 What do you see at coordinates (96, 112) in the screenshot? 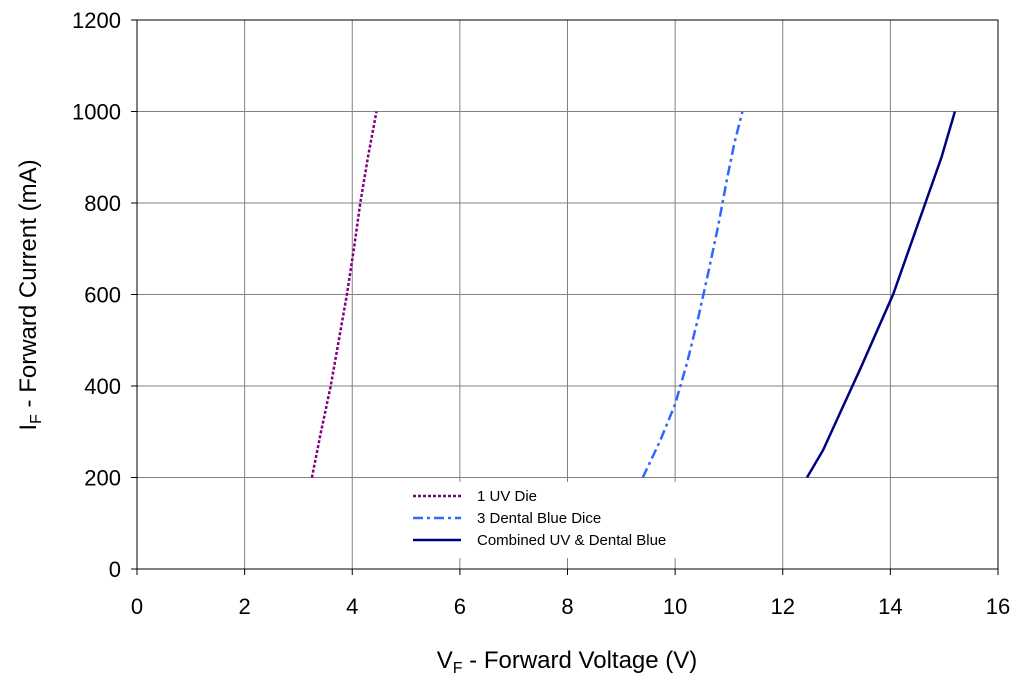
I see `y-tick-label: 1000` at bounding box center [96, 112].